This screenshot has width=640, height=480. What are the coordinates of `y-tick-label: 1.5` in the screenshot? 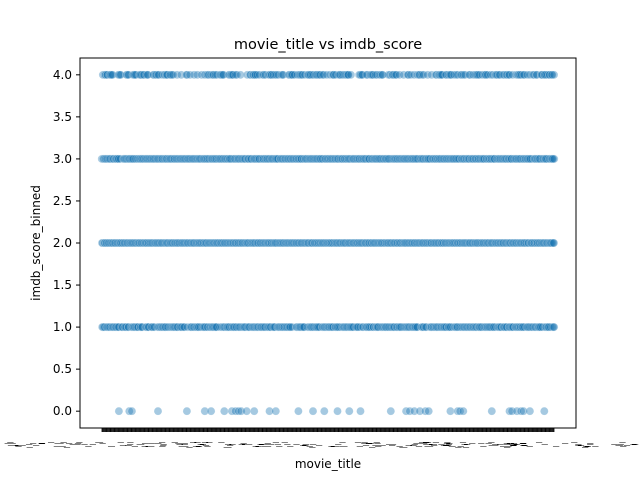 It's located at (62, 285).